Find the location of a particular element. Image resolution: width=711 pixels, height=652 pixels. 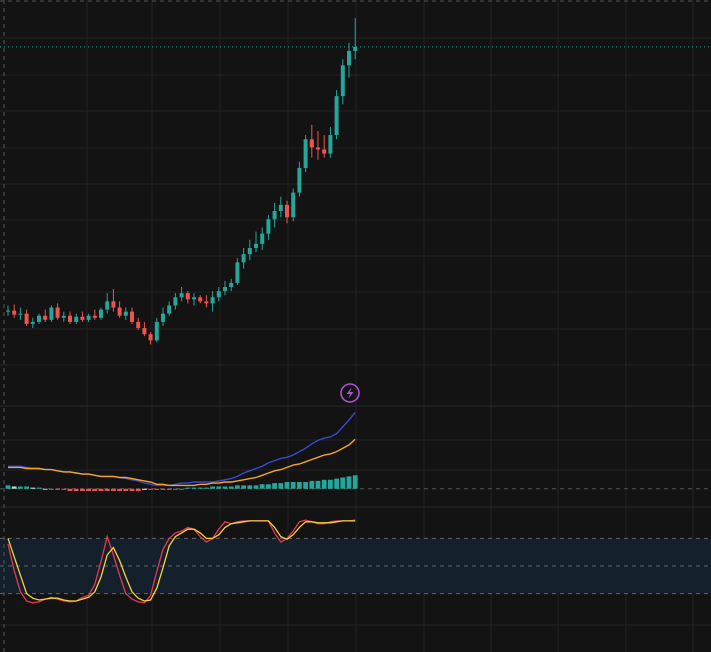

lightning-icon is located at coordinates (350, 393).